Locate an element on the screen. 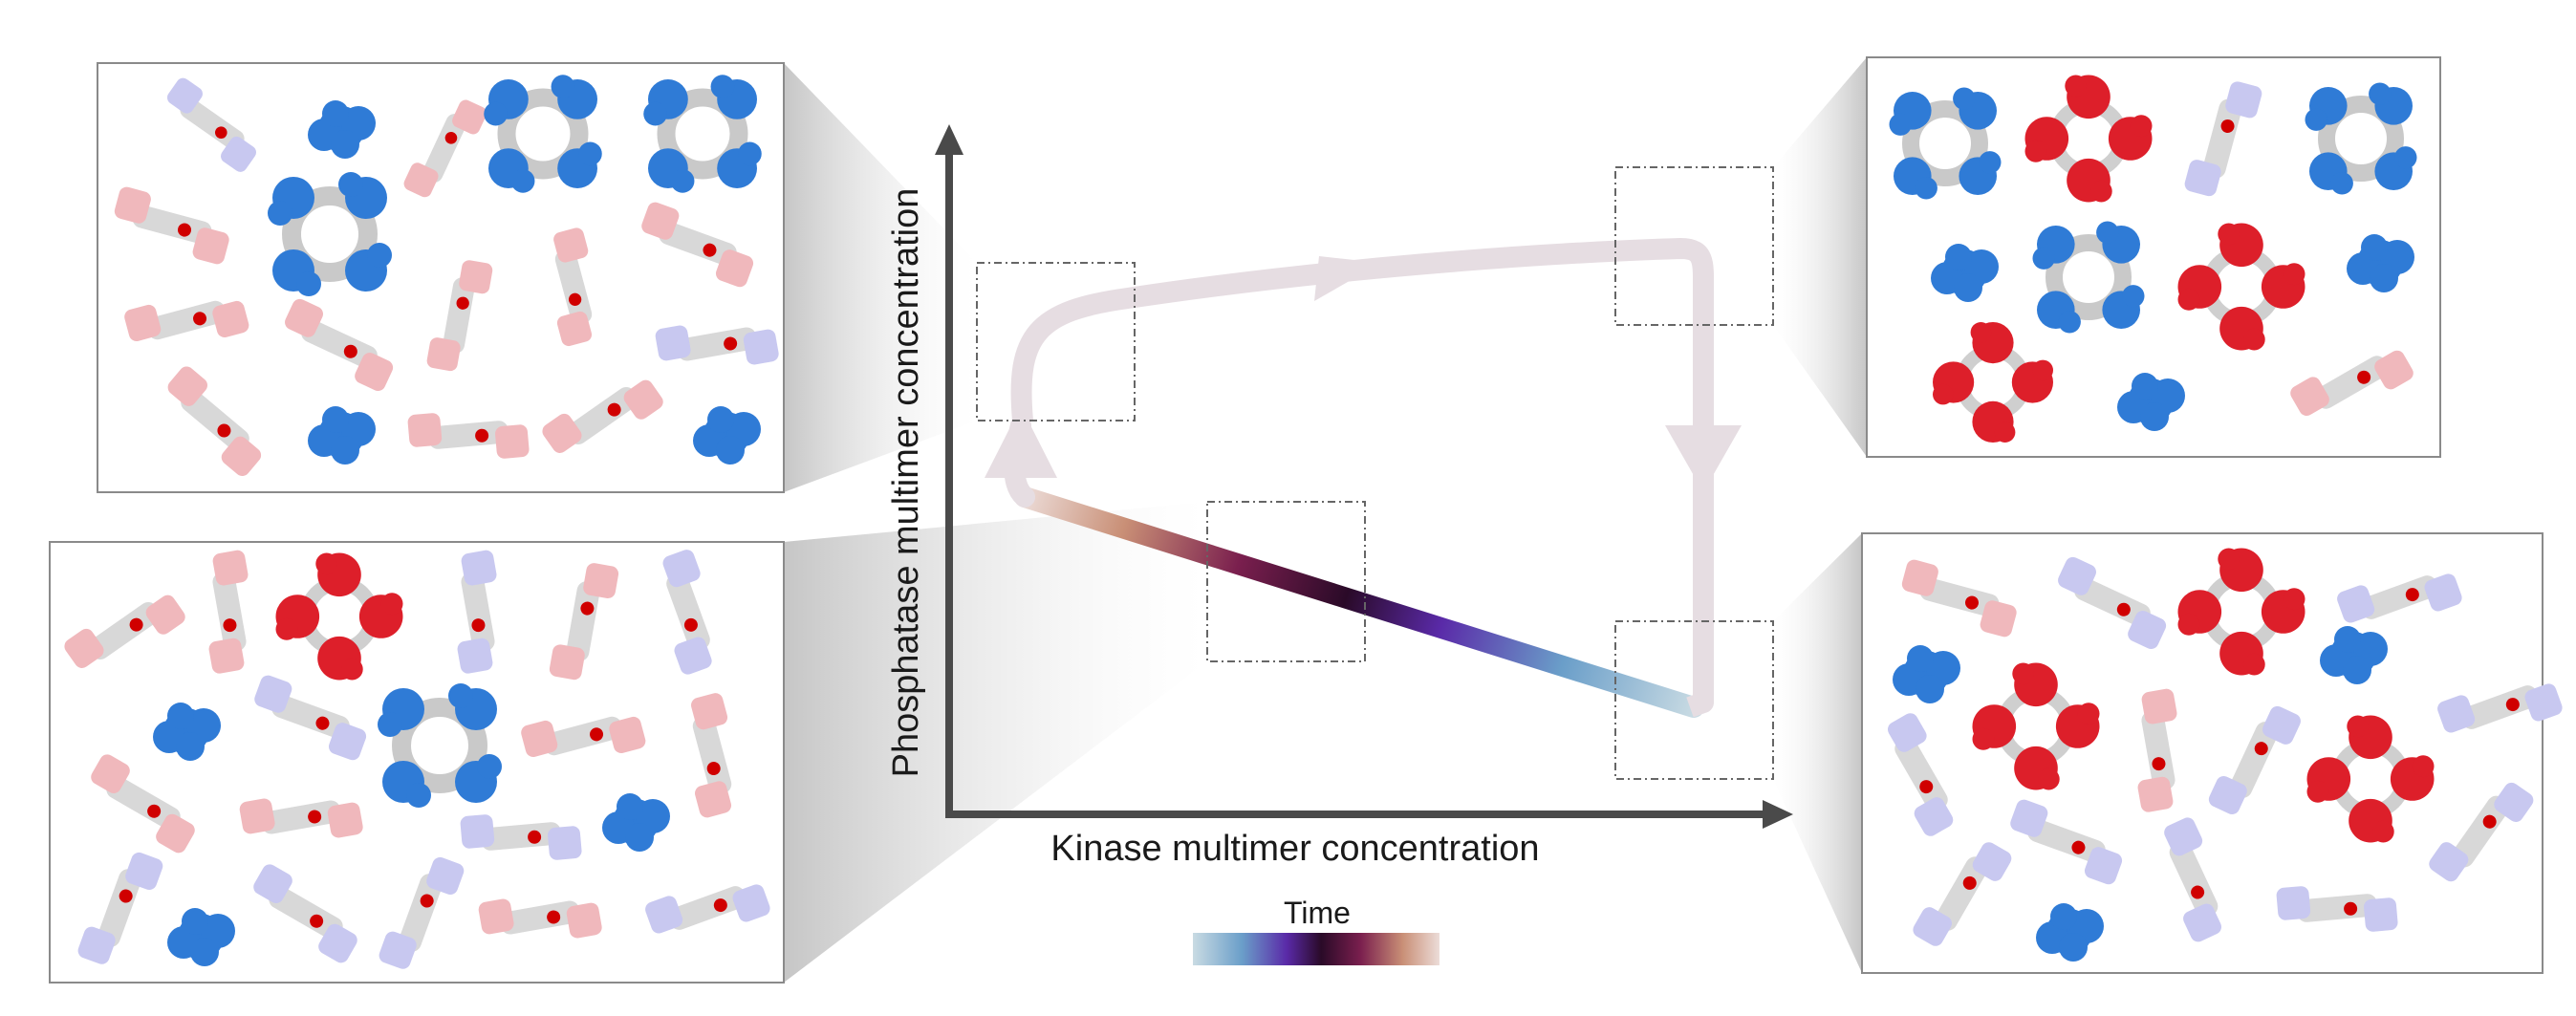 This screenshot has width=2576, height=1016. trajectory-arrow-right-icon is located at coordinates (1348, 278).